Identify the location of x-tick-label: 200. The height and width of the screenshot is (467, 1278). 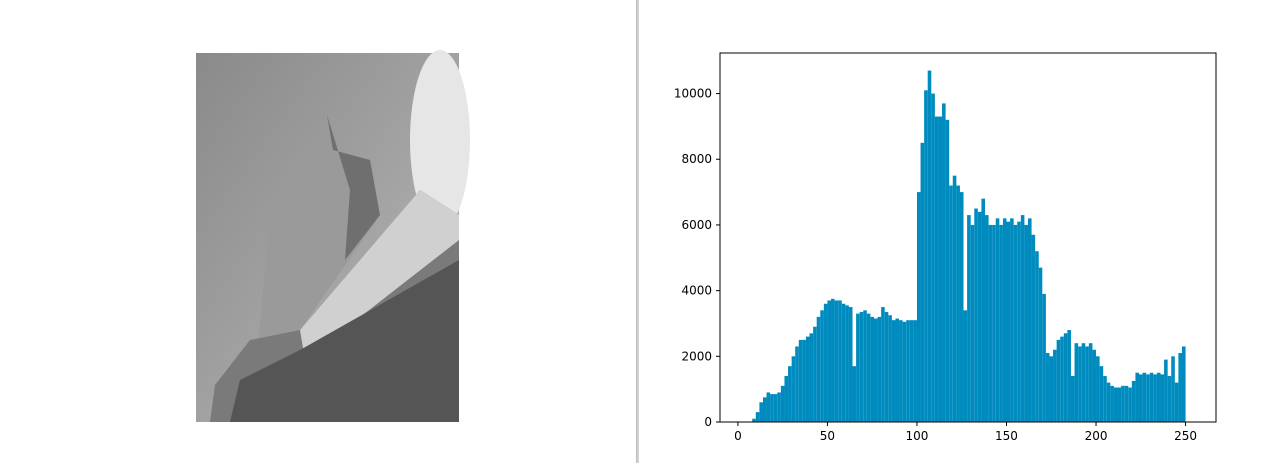
(1096, 436).